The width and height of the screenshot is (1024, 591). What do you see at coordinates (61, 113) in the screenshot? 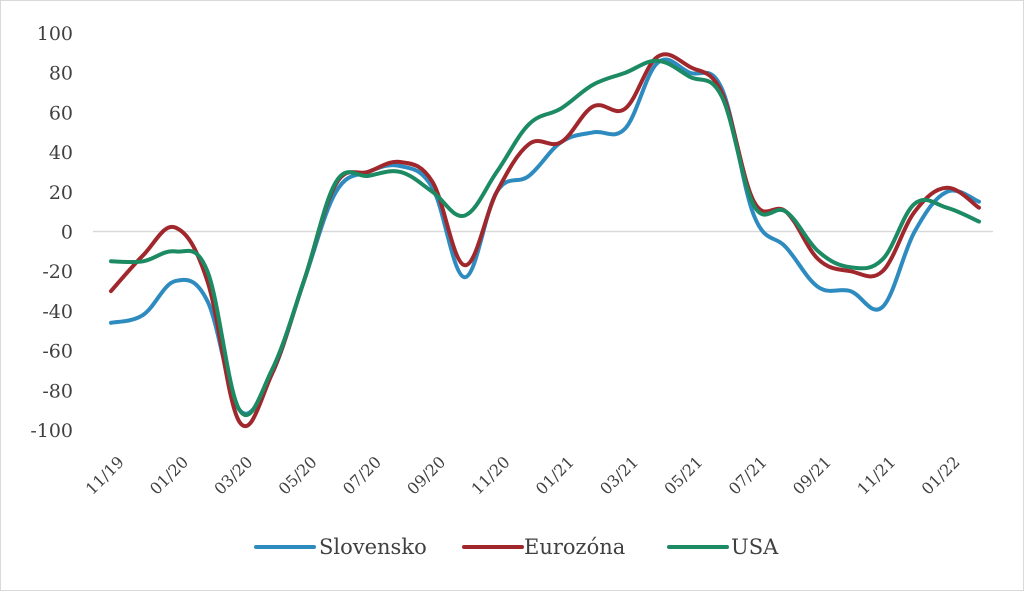
I see `y-tick-label: 60` at bounding box center [61, 113].